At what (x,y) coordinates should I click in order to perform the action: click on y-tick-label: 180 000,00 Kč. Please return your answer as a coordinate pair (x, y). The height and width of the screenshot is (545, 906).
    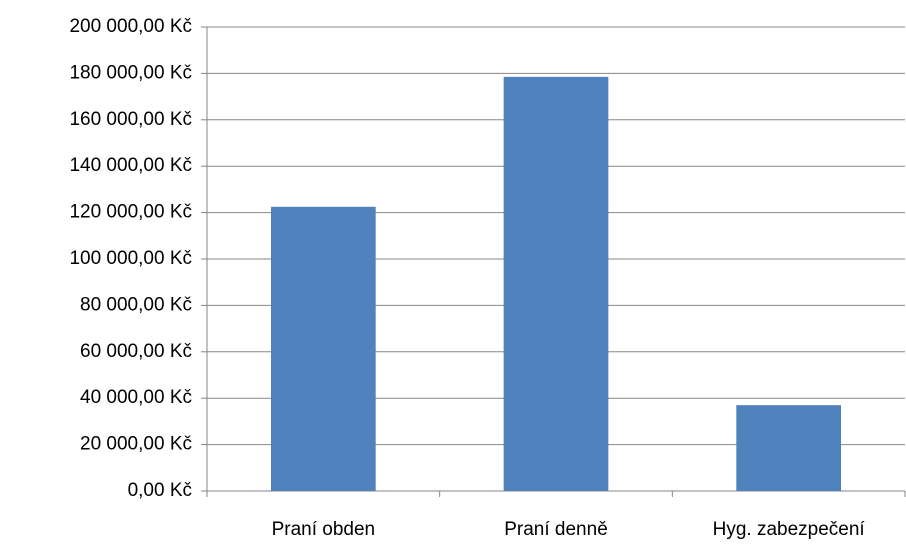
    Looking at the image, I should click on (130, 72).